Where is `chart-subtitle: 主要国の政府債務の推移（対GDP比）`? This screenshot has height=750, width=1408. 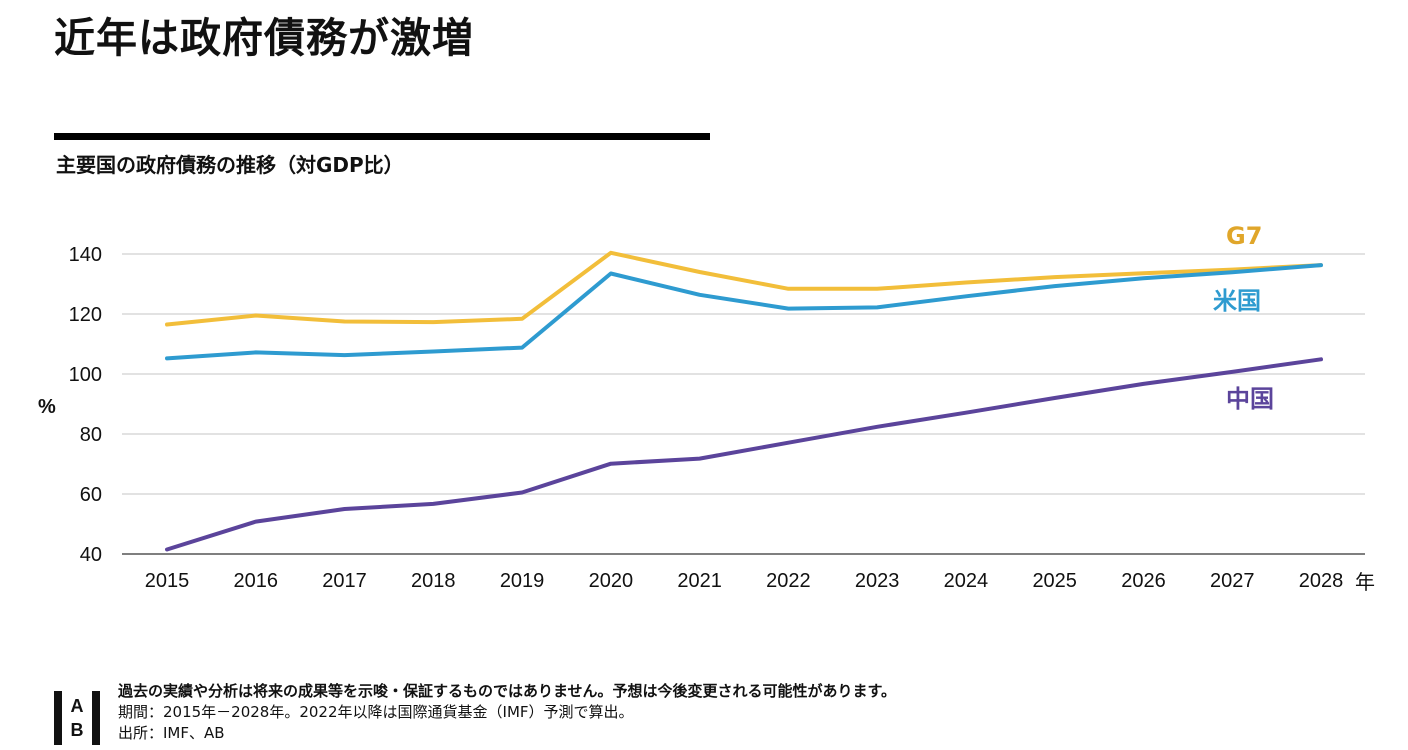
chart-subtitle: 主要国の政府債務の推移（対GDP比） is located at coordinates (230, 165).